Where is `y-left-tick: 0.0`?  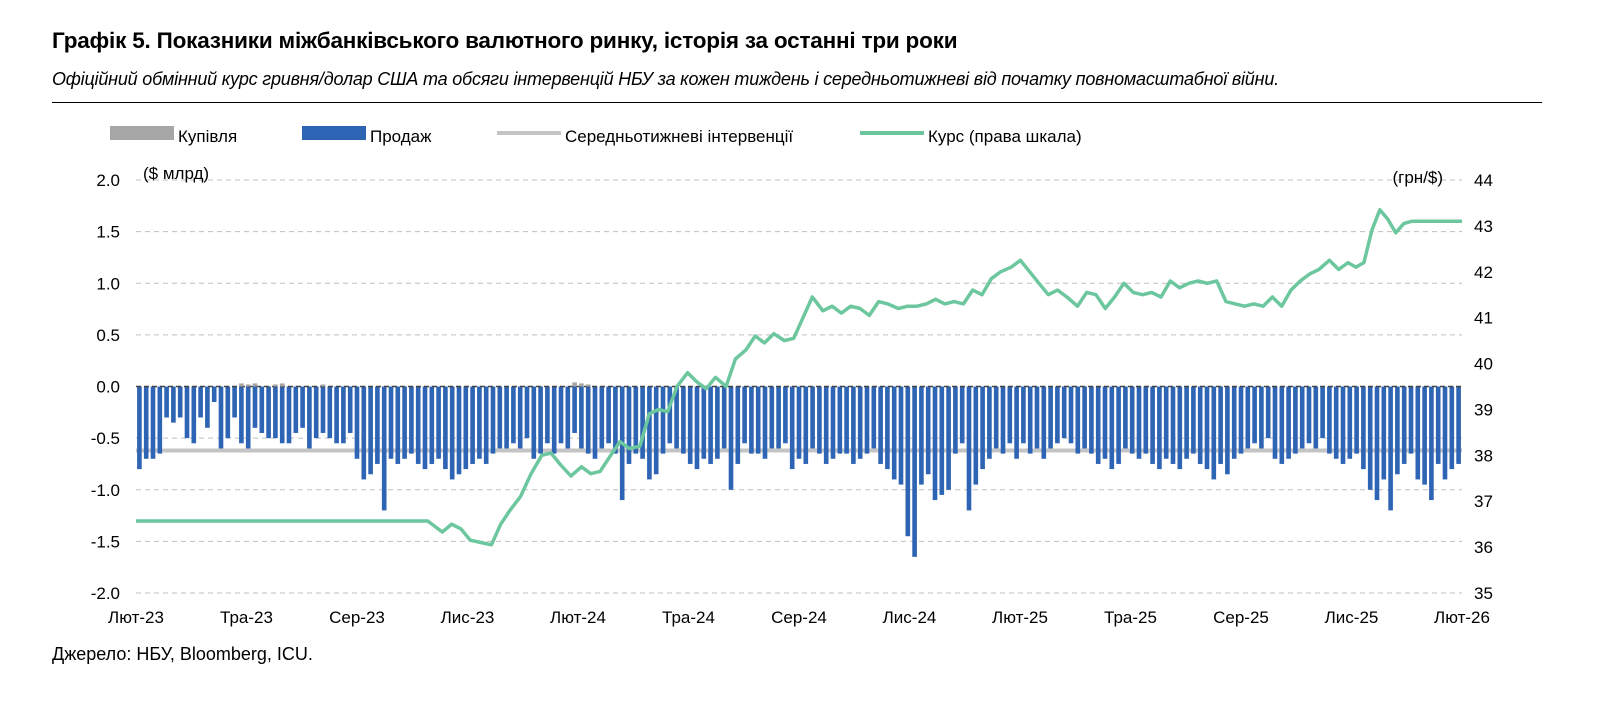 y-left-tick: 0.0 is located at coordinates (108, 387).